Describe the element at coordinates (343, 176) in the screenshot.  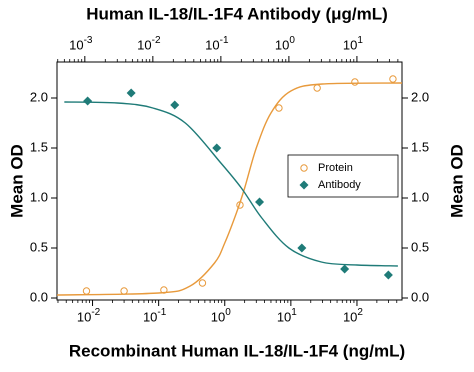
I see `legend-box` at that location.